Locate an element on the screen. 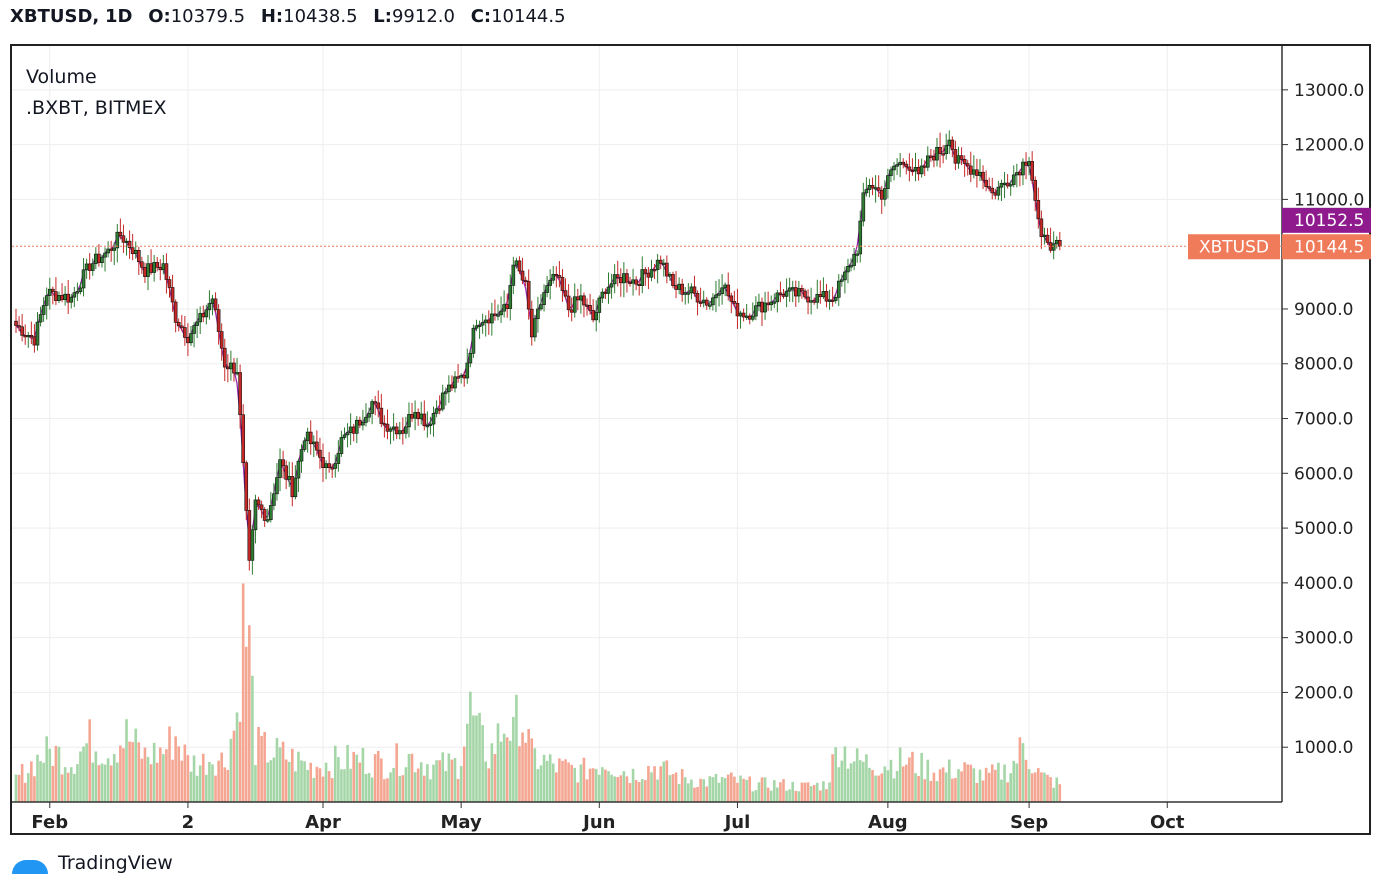  footer-brand: TradingView is located at coordinates (92, 863).